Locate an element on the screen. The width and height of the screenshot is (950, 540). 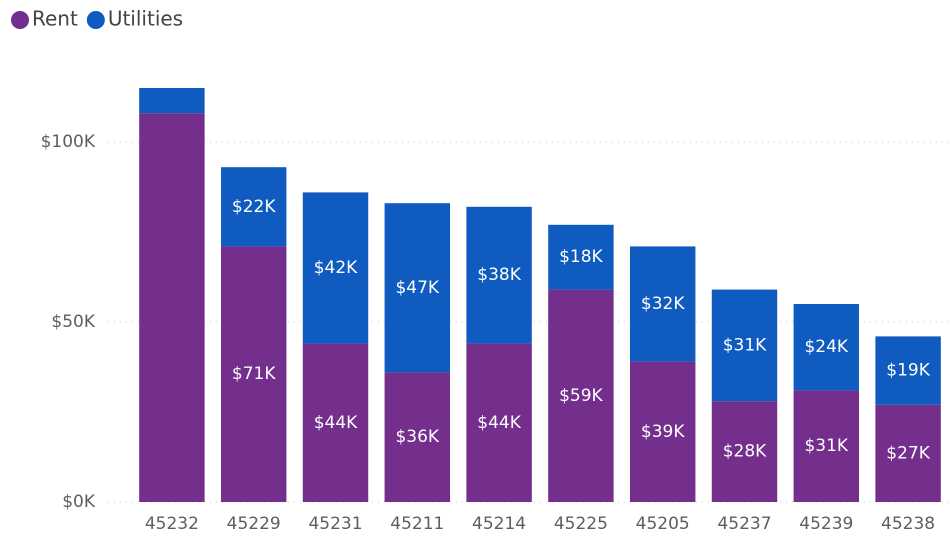
data-label: $42K is located at coordinates (336, 268).